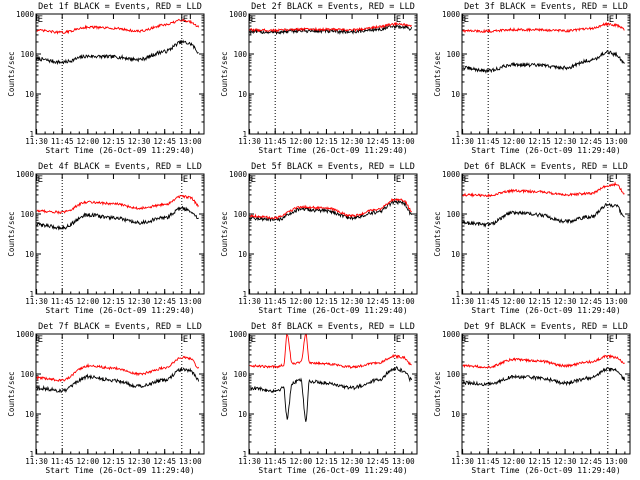 This screenshot has width=640, height=480. I want to click on panel-title: Det 5f BLACK = Events, RED = LLD, so click(333, 167).